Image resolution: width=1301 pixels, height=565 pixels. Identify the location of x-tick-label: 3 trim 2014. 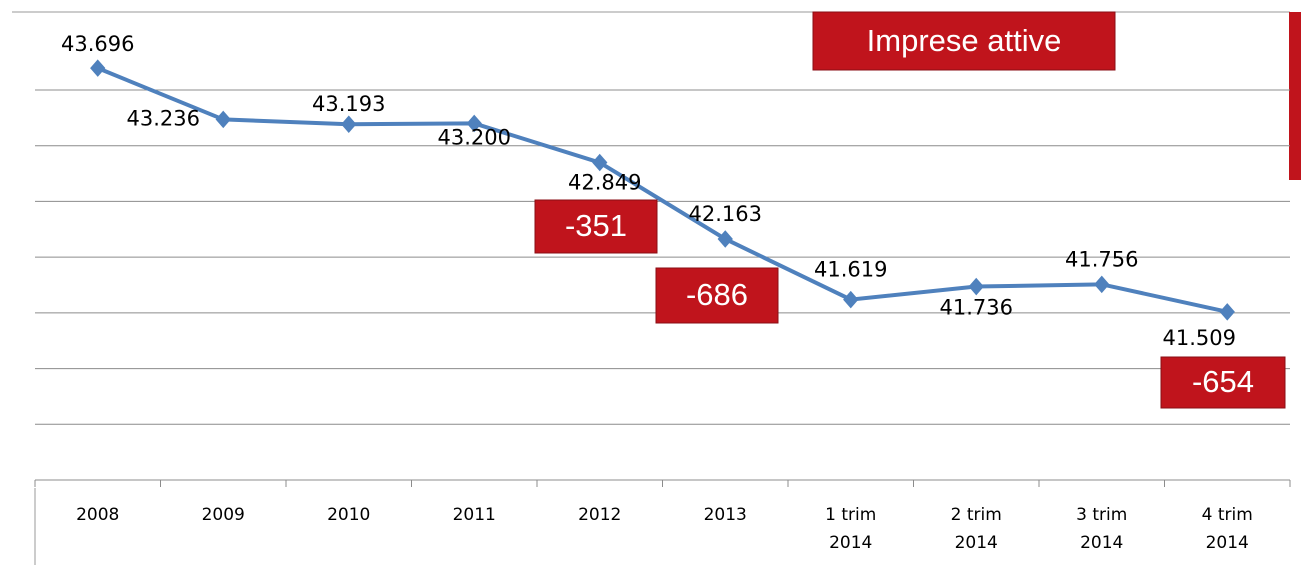
(1101, 529).